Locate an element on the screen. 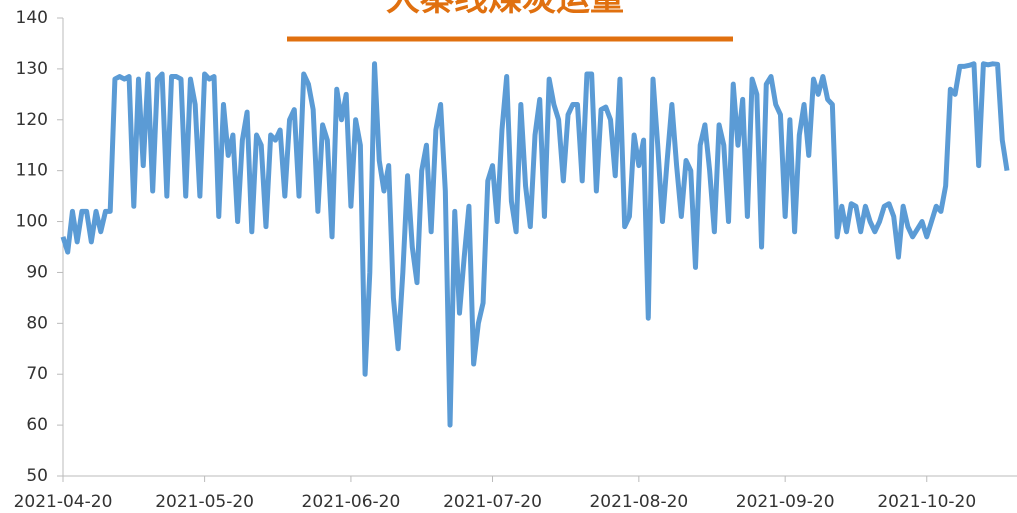 The width and height of the screenshot is (1017, 513). x-tick-label: 2021-05-20 is located at coordinates (204, 502).